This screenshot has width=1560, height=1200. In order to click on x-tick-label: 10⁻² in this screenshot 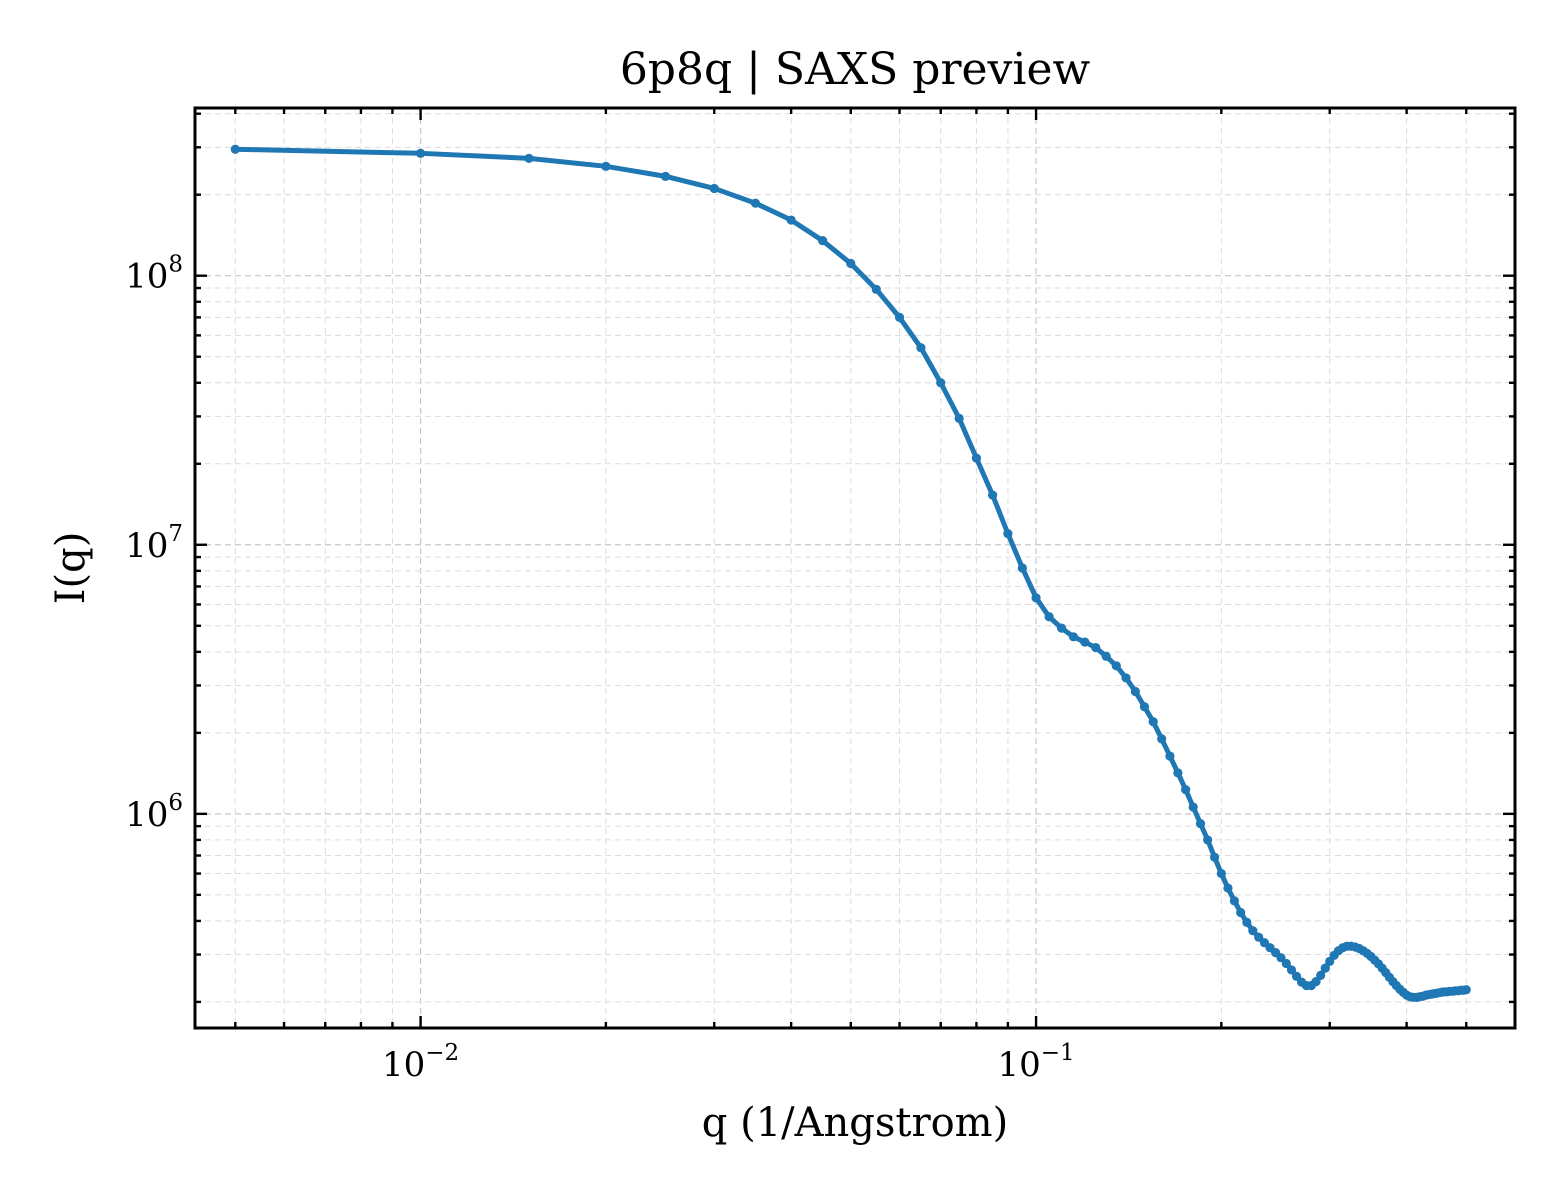, I will do `click(420, 1062)`.